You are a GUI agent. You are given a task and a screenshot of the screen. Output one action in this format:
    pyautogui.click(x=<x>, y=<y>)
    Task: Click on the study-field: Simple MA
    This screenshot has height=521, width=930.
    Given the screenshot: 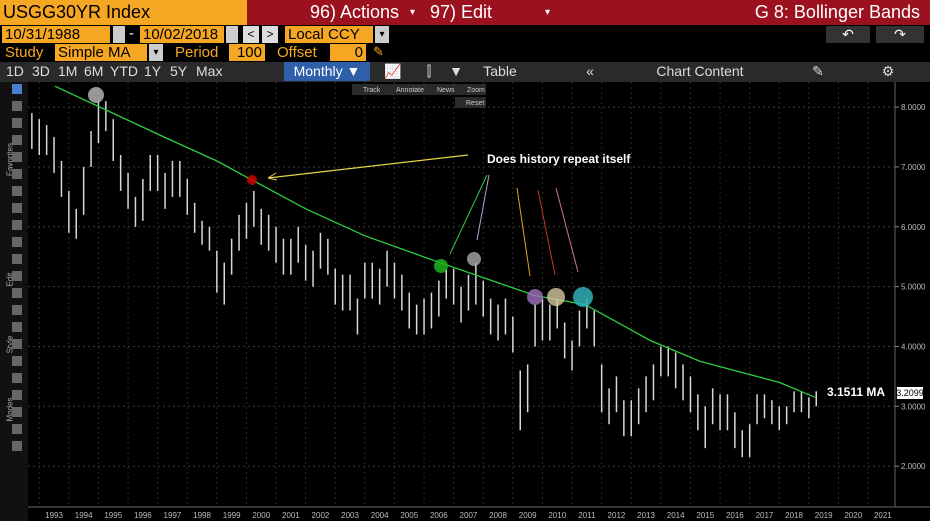 What is the action you would take?
    pyautogui.click(x=101, y=52)
    